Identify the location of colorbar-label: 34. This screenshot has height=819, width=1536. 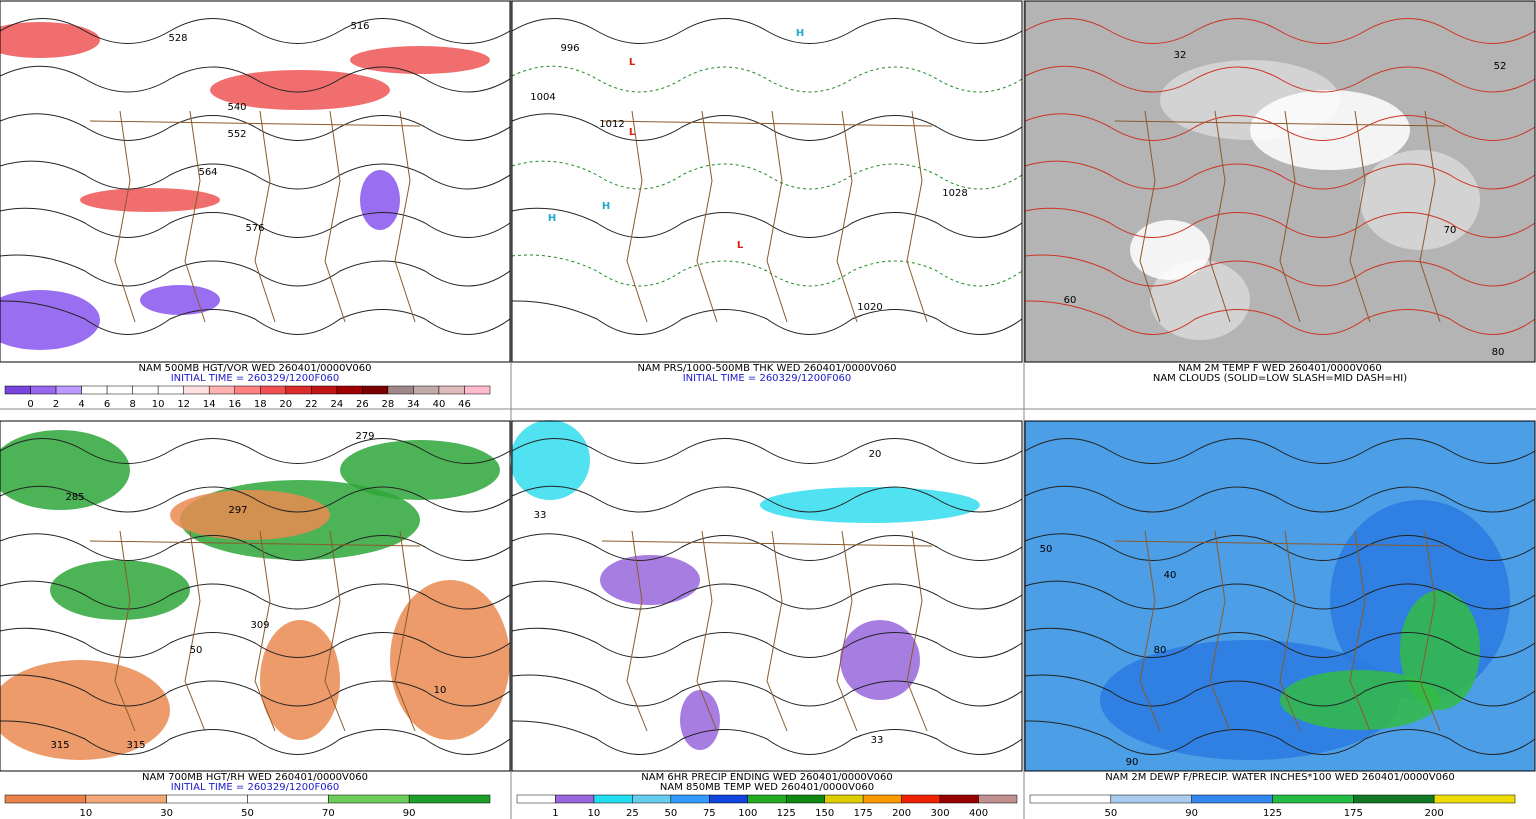
(413, 404).